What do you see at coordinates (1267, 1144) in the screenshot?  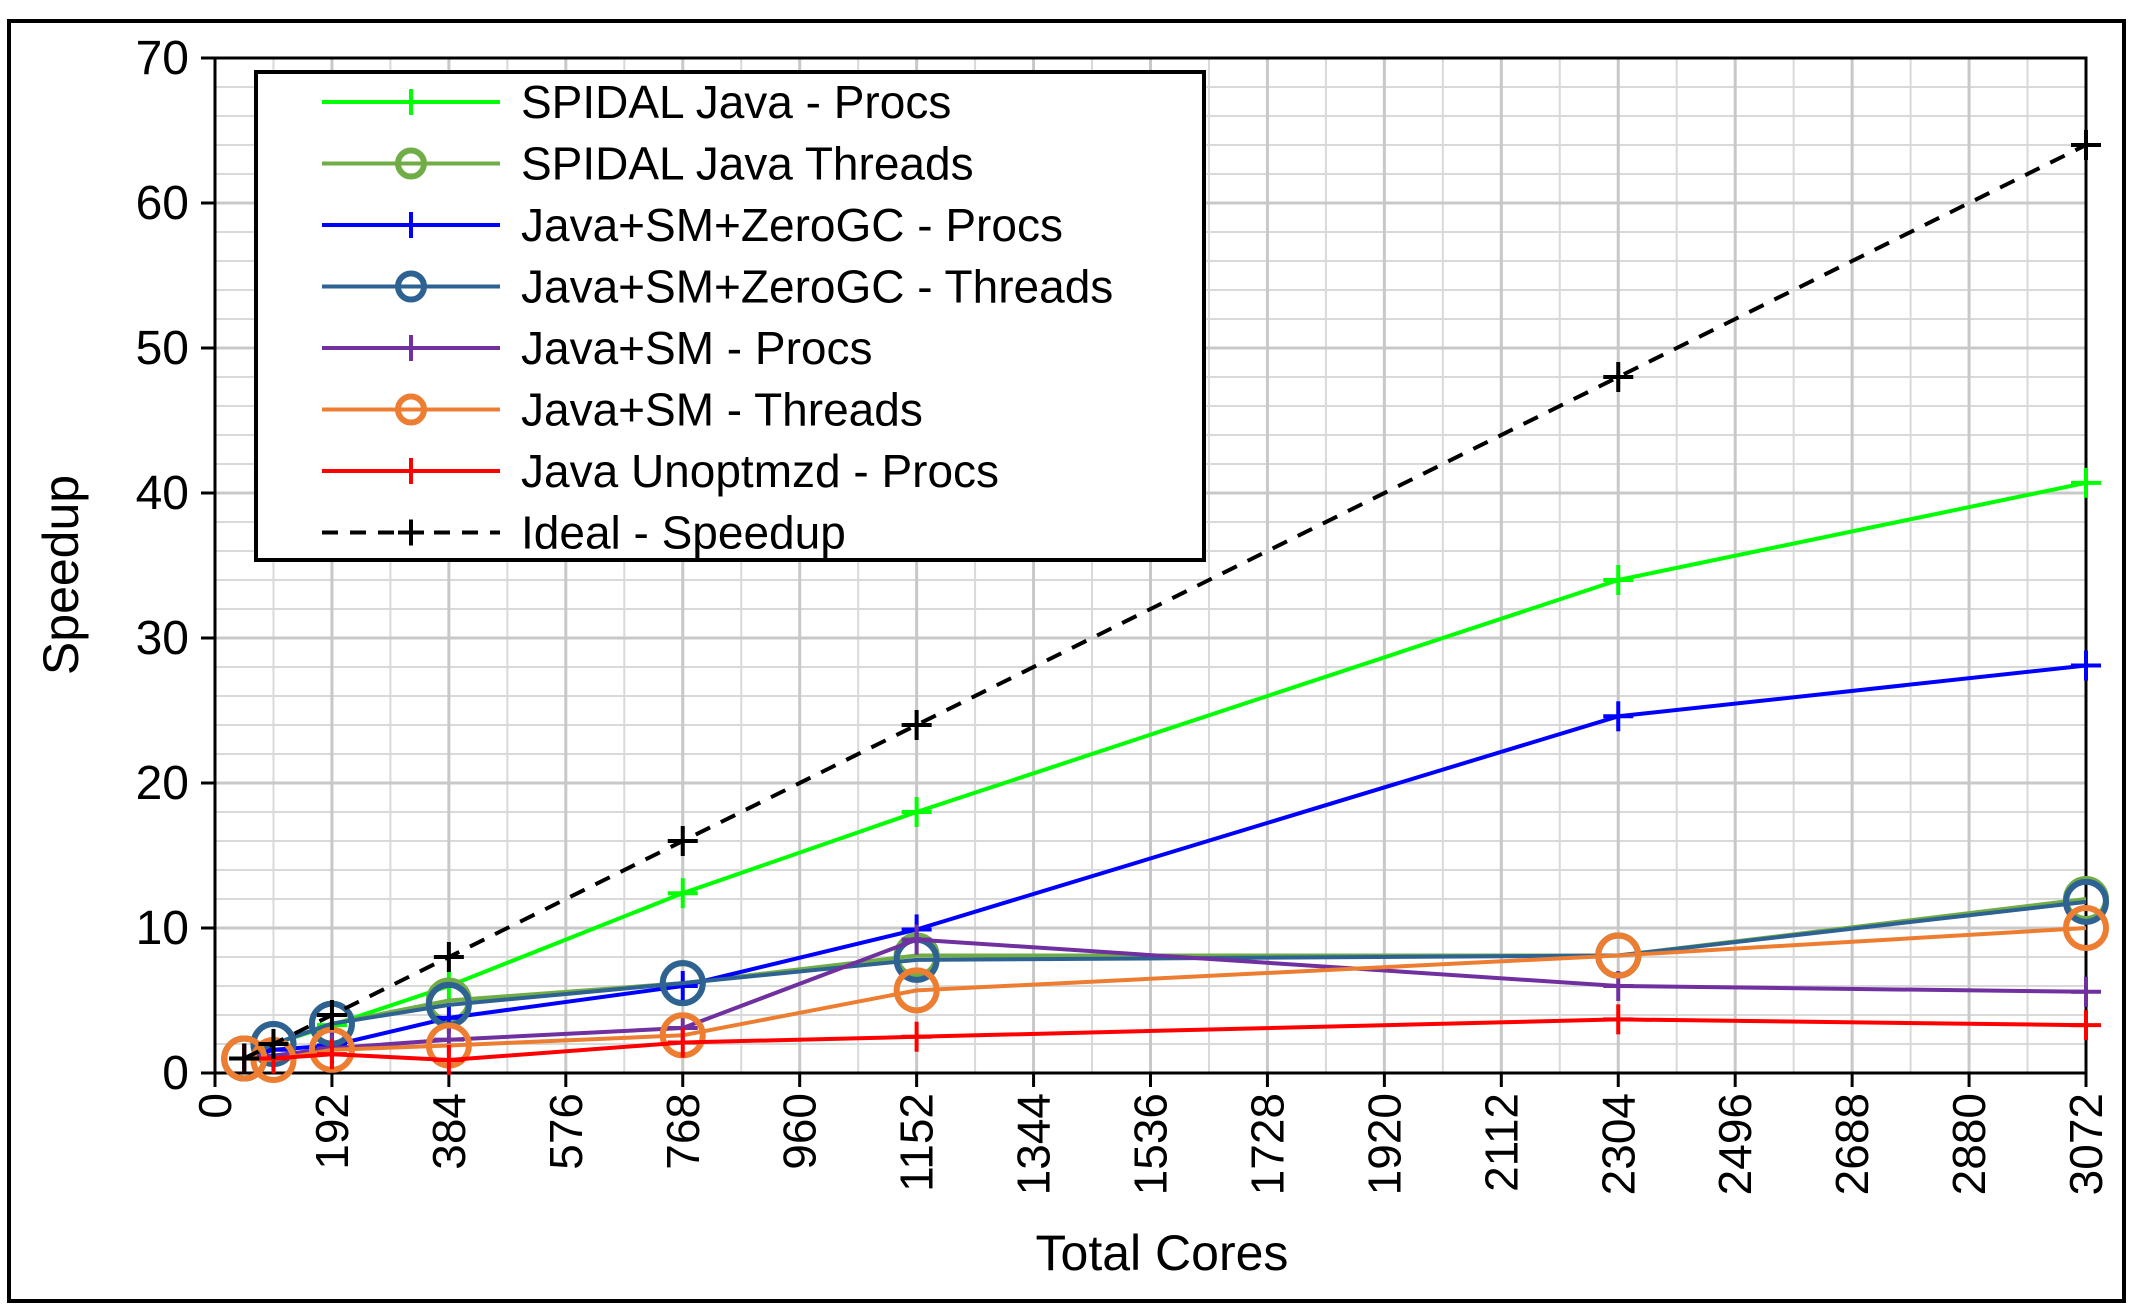 I see `x-tick-label: 1728` at bounding box center [1267, 1144].